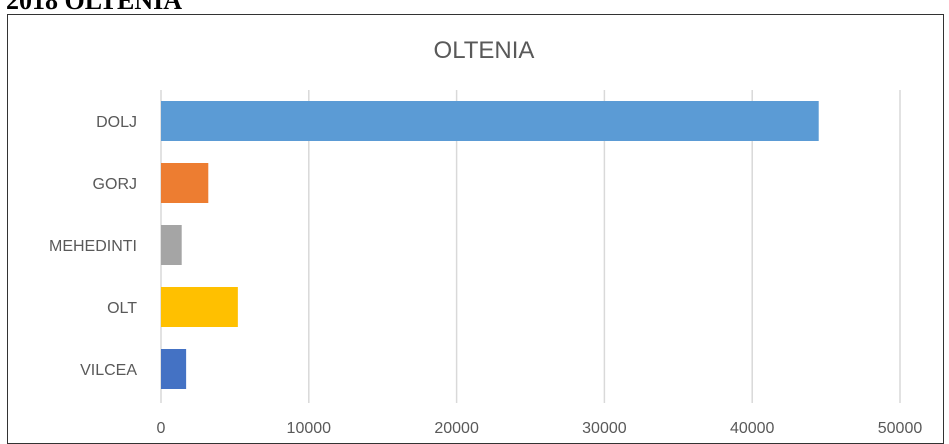 Image resolution: width=949 pixels, height=444 pixels. Describe the element at coordinates (752, 428) in the screenshot. I see `x-tick-label: 40000` at that location.